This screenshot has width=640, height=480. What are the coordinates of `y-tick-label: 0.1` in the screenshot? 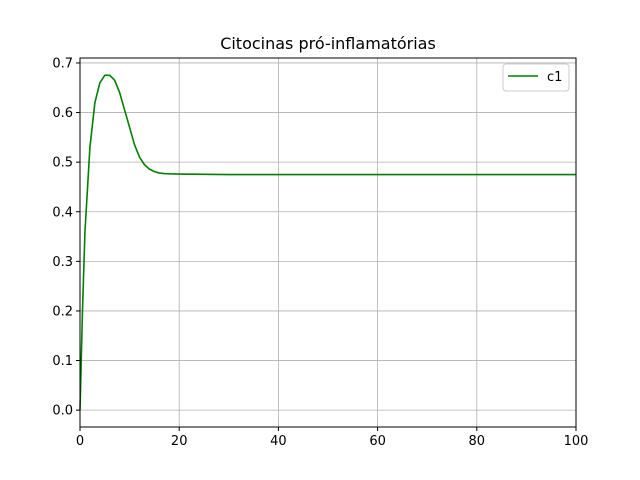 It's located at (62, 361).